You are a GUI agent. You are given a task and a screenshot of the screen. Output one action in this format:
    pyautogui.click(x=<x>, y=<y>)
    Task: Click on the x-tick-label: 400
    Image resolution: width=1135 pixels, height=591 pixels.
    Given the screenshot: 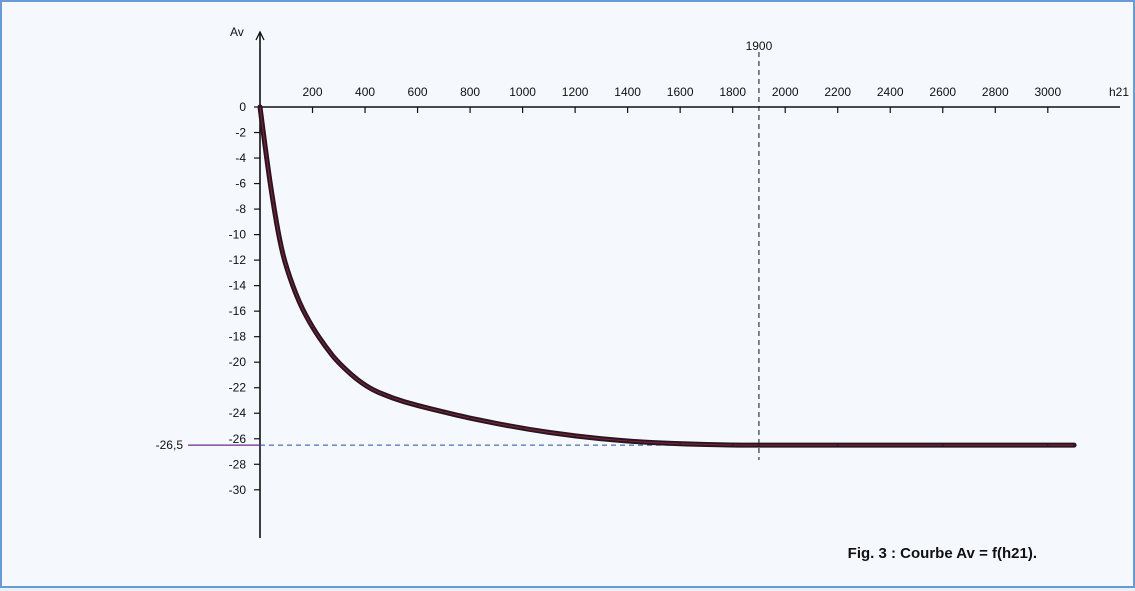 What is the action you would take?
    pyautogui.click(x=365, y=92)
    